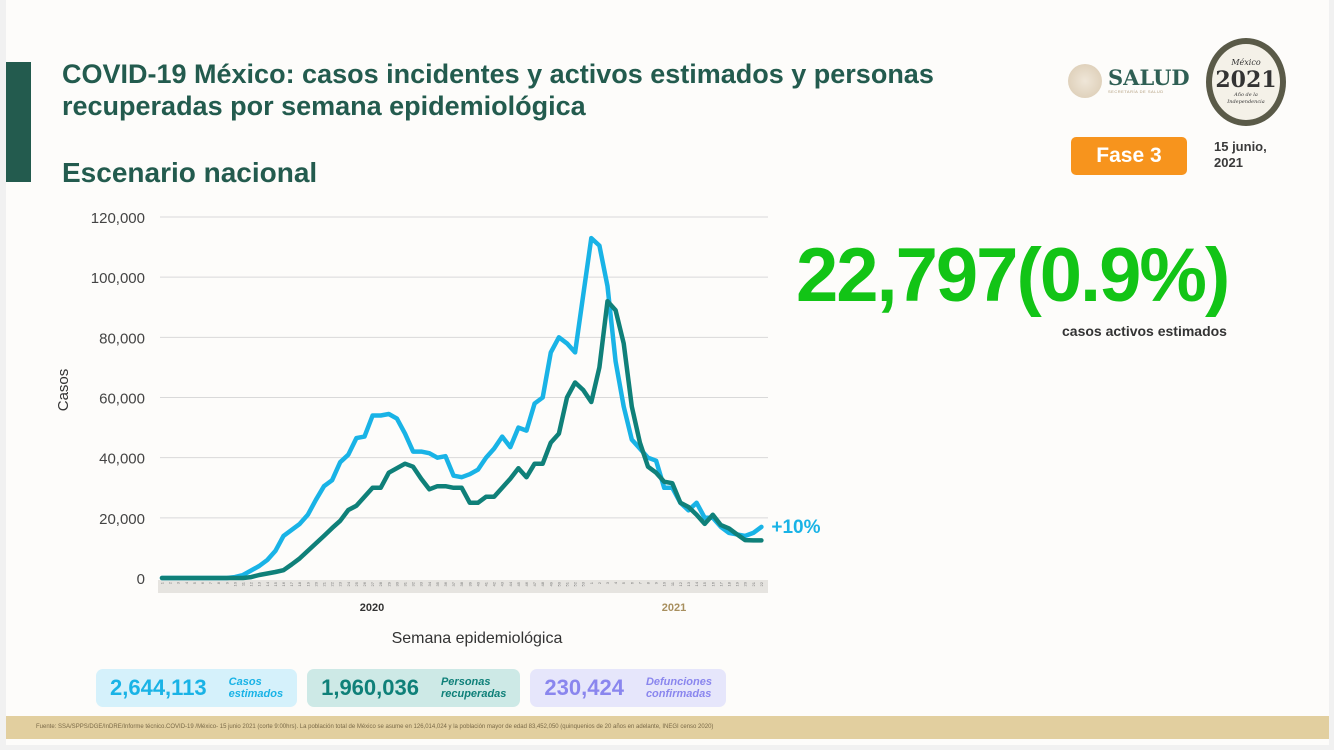  What do you see at coordinates (486, 583) in the screenshot?
I see `x-tick-label: 41` at bounding box center [486, 583].